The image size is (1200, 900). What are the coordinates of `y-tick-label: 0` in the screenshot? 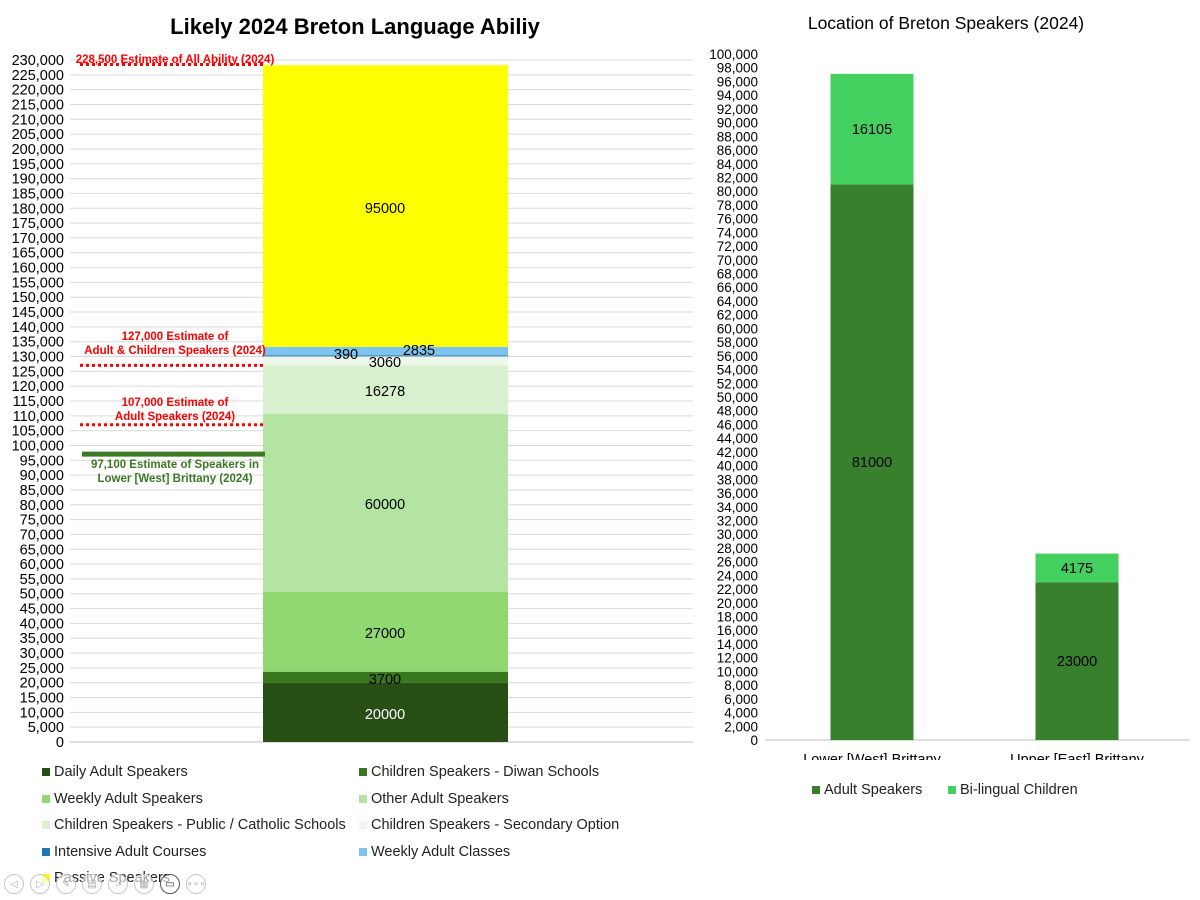 It's located at (60, 743).